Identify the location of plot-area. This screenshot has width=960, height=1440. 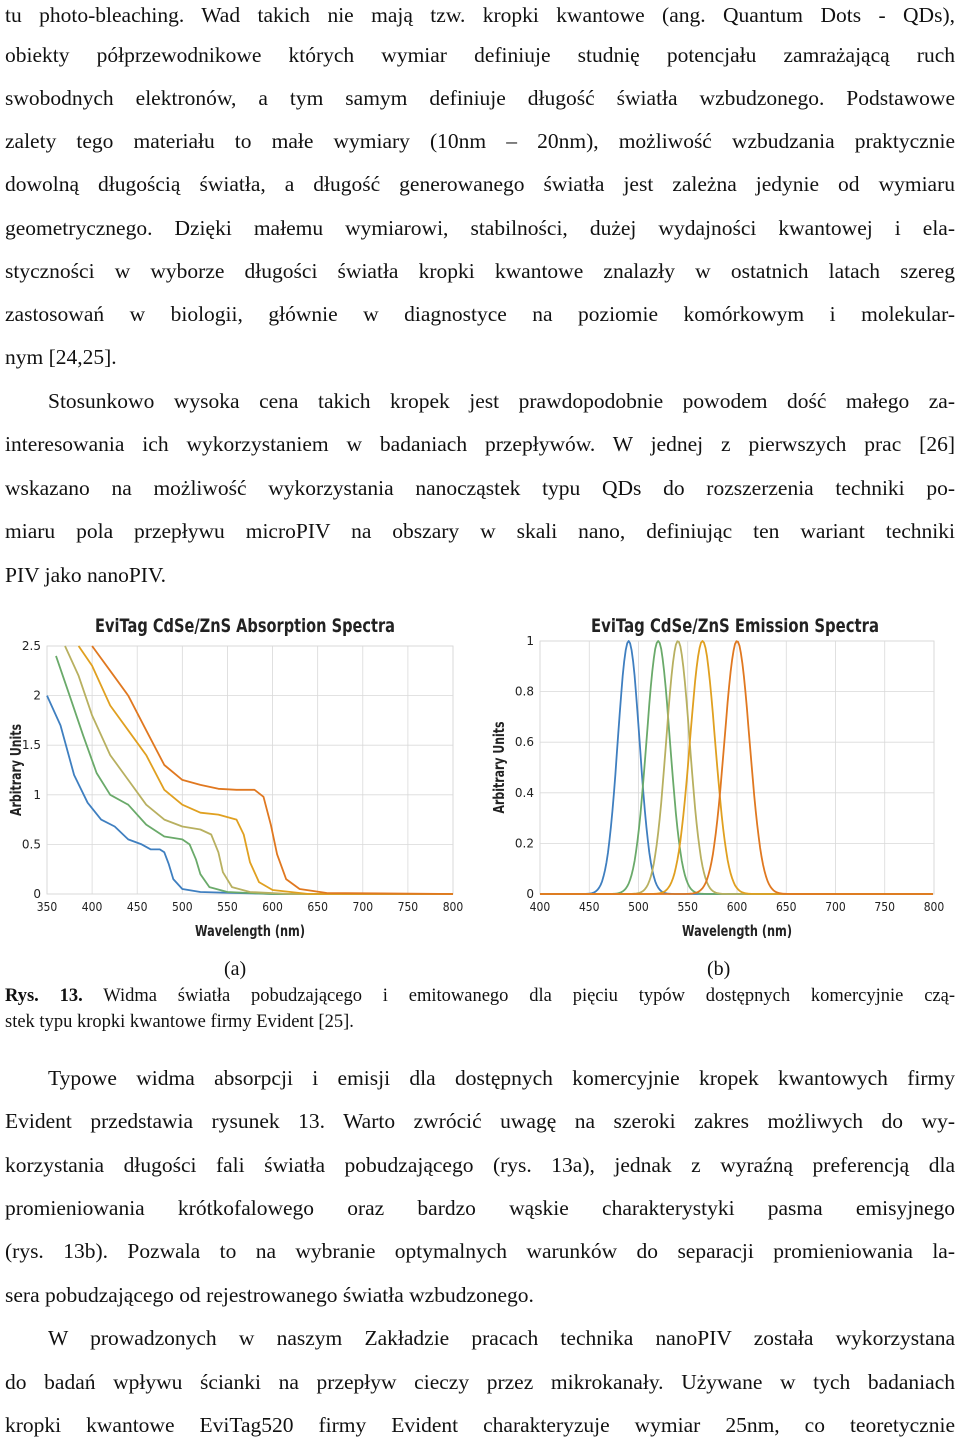
(250, 770).